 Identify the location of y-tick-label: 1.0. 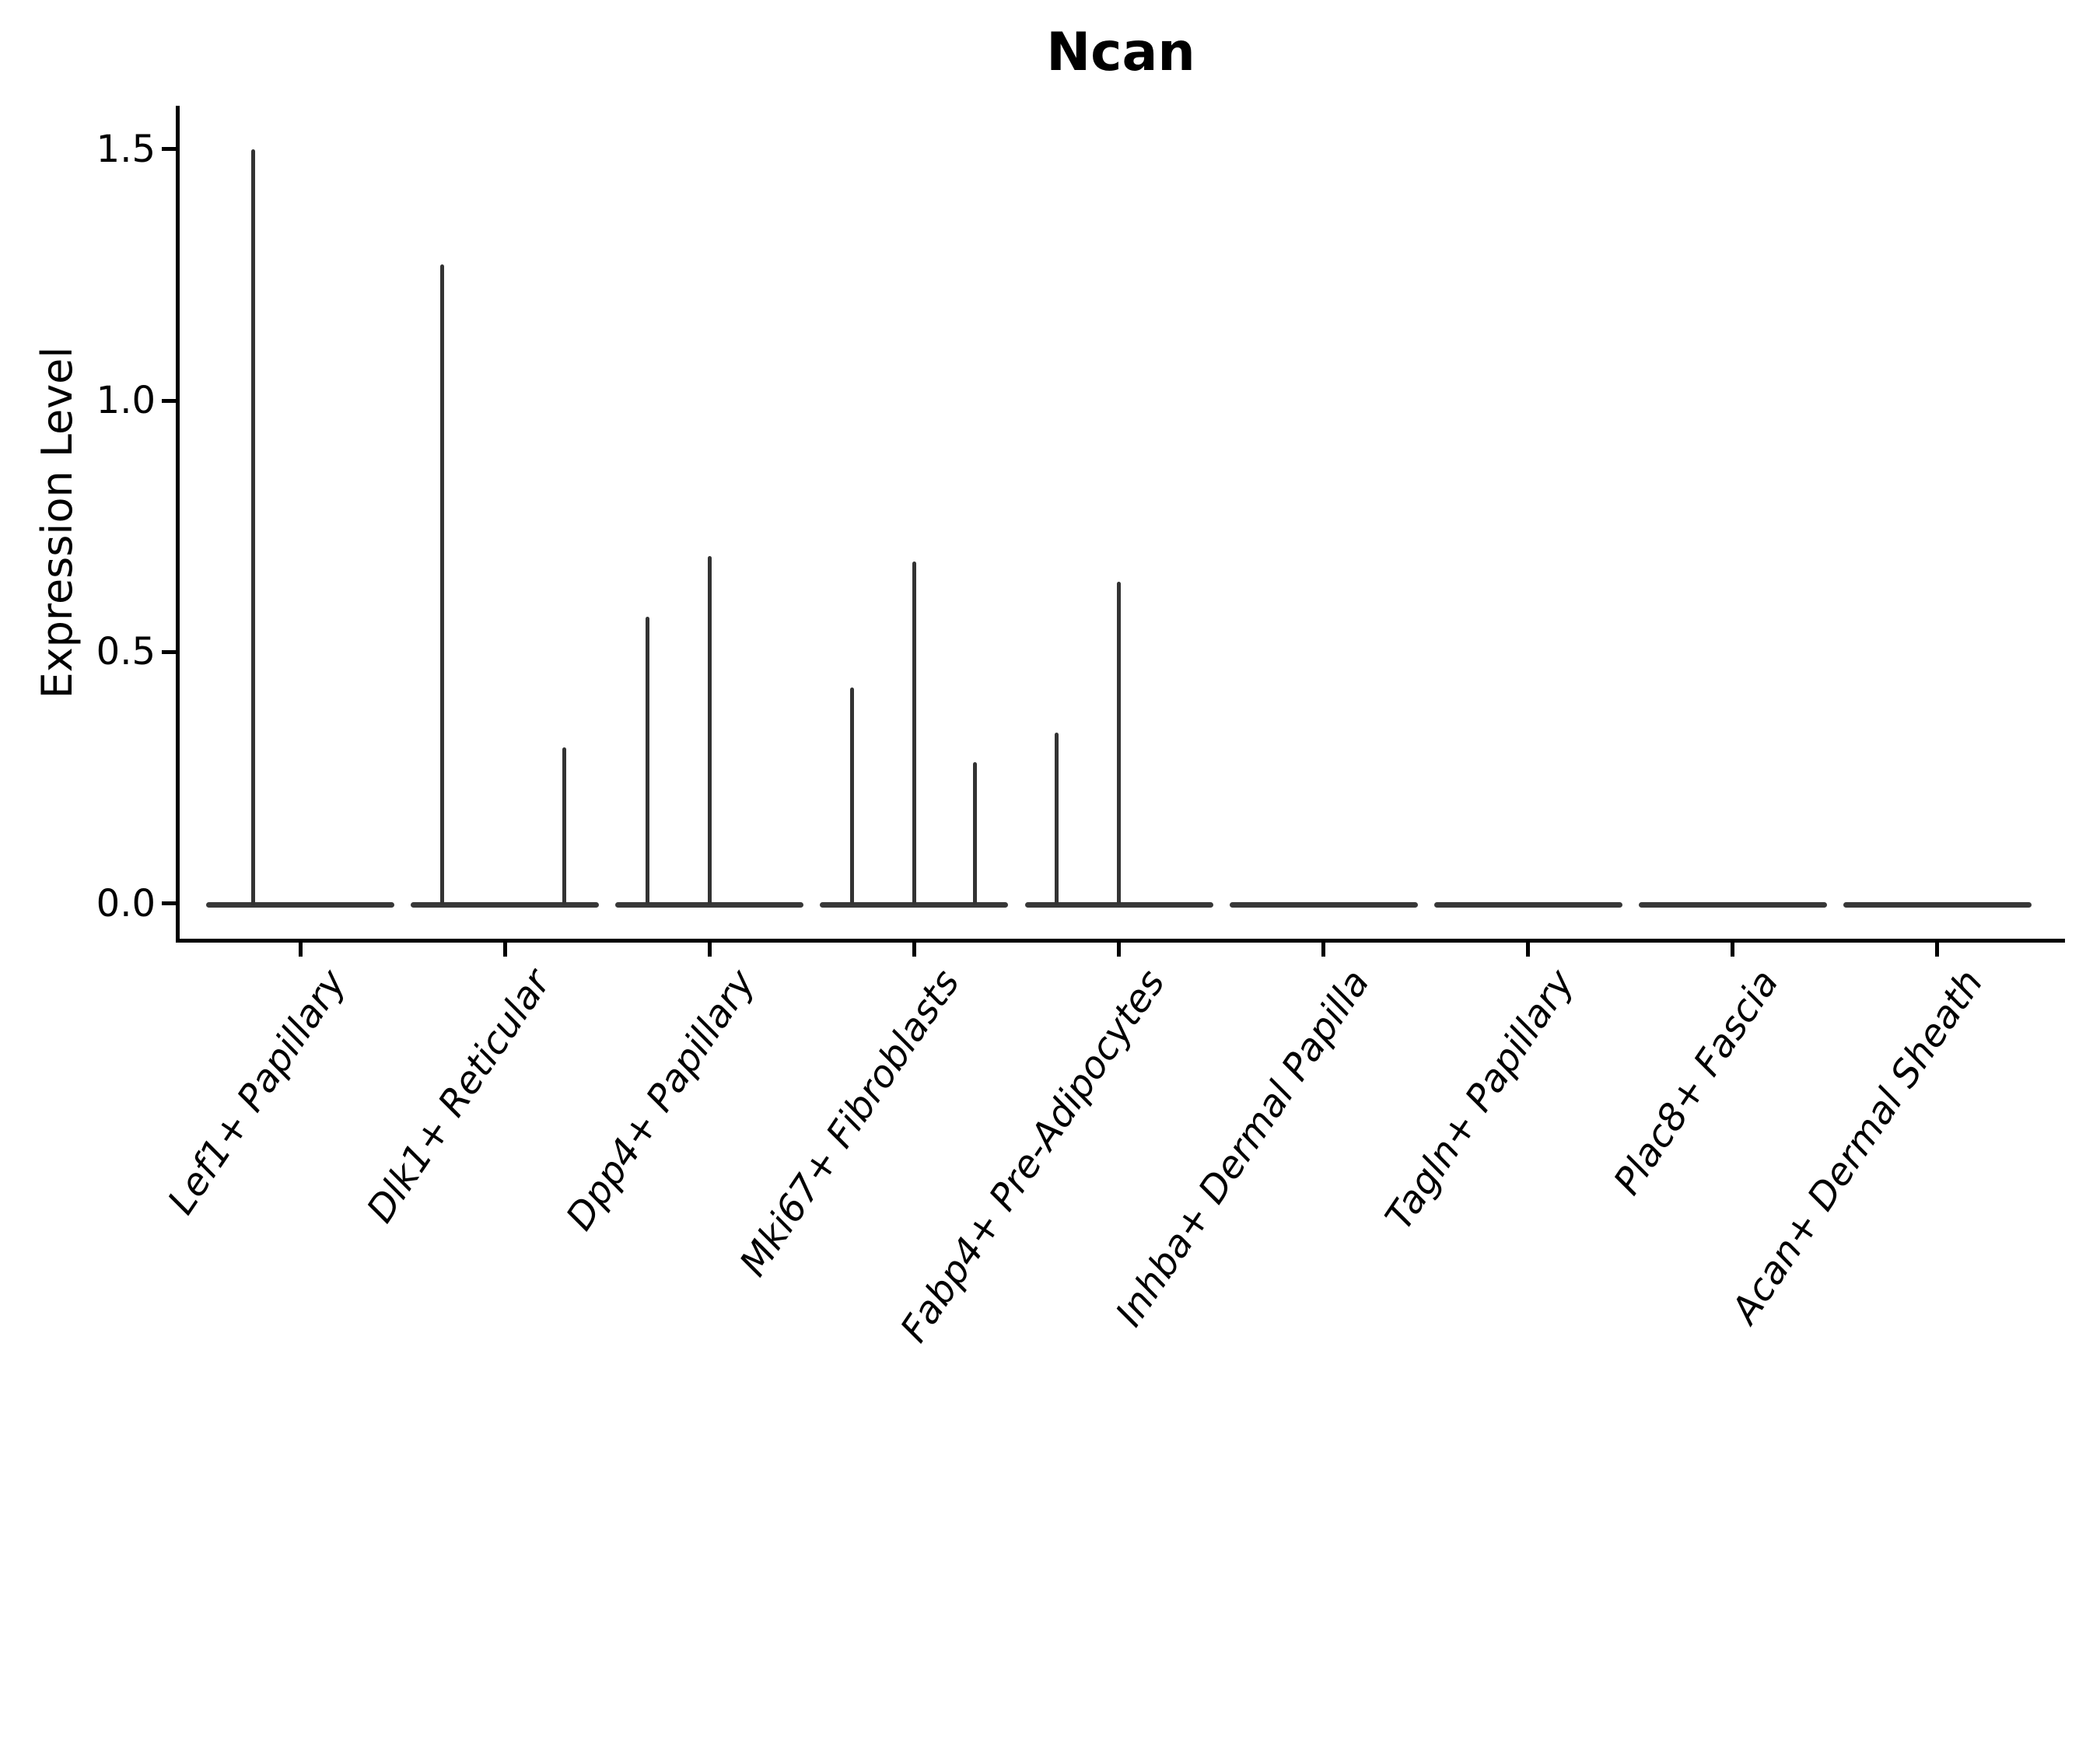
(126, 401).